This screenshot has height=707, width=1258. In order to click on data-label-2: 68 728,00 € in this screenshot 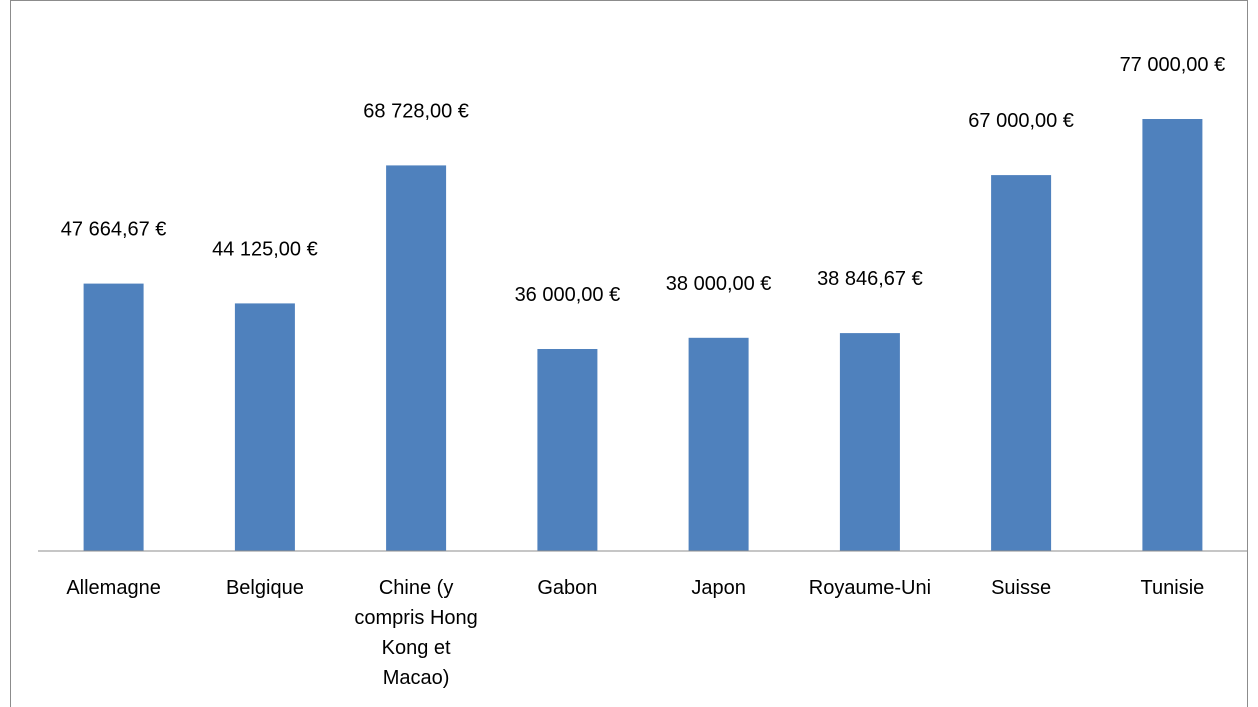, I will do `click(416, 111)`.